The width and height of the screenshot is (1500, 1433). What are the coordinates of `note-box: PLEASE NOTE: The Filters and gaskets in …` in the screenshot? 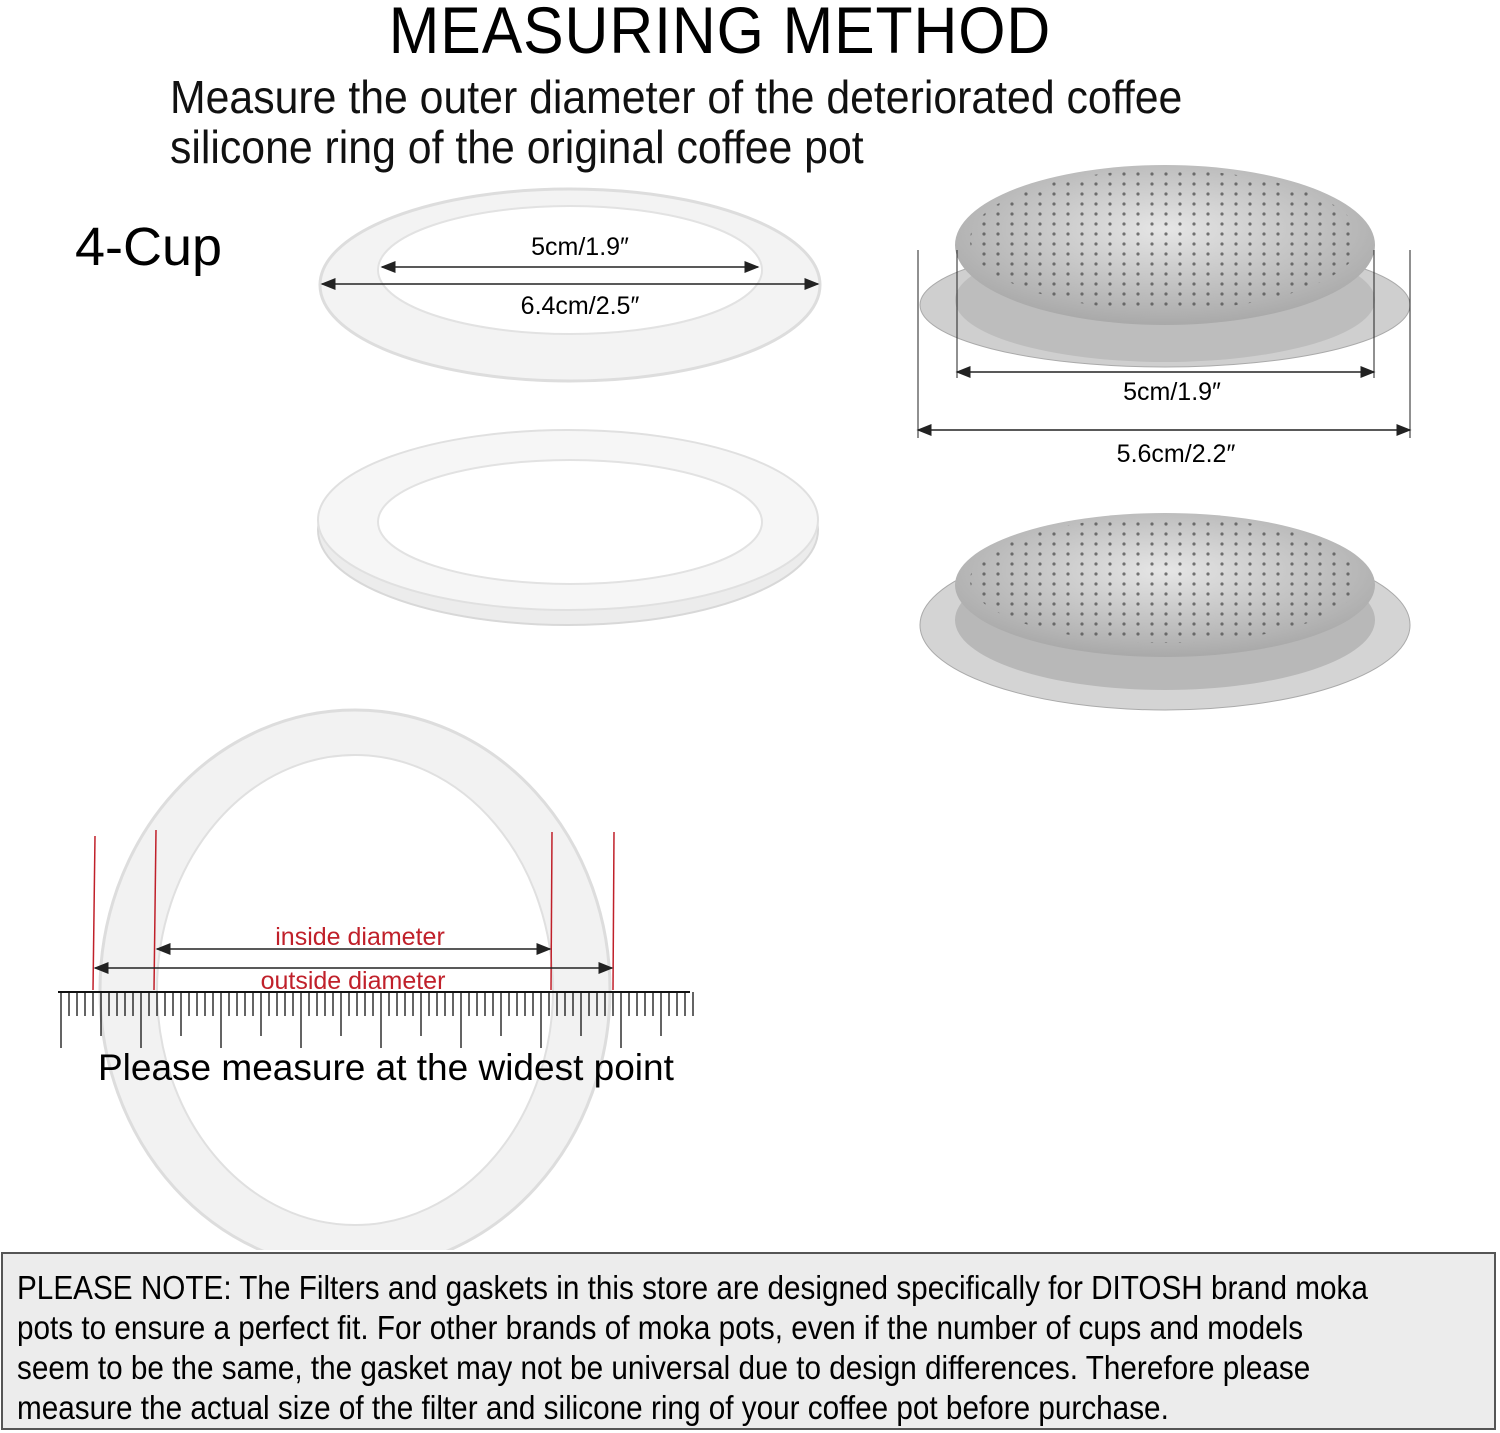 It's located at (748, 1341).